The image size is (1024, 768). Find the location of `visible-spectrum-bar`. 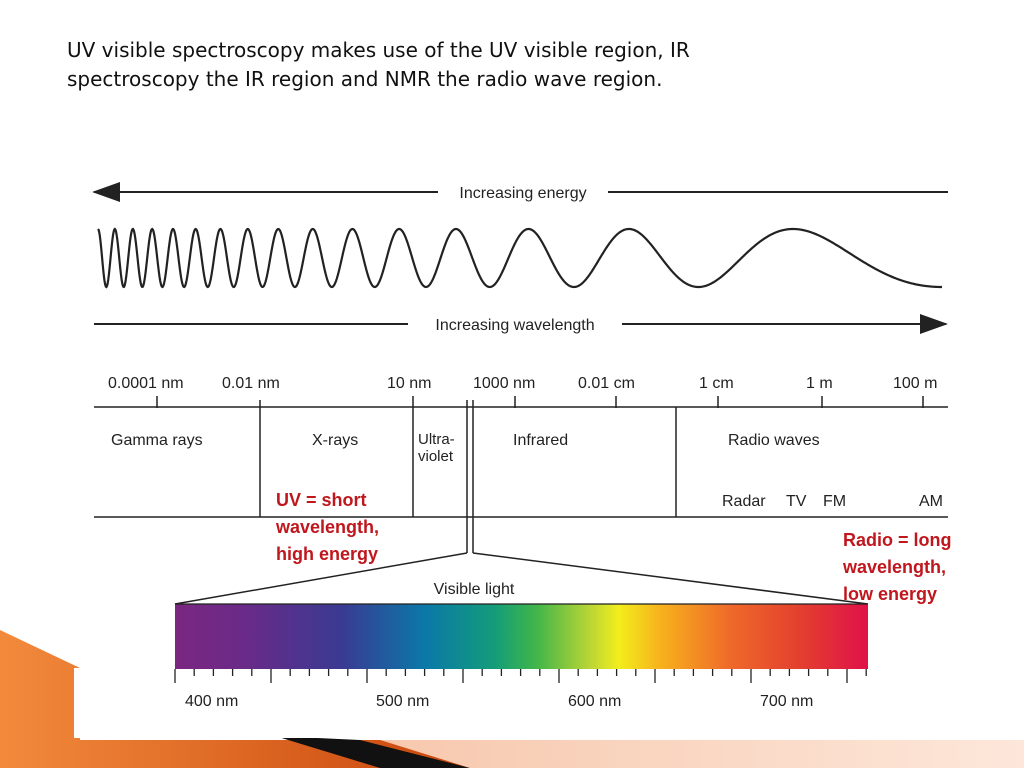

visible-spectrum-bar is located at coordinates (521, 636).